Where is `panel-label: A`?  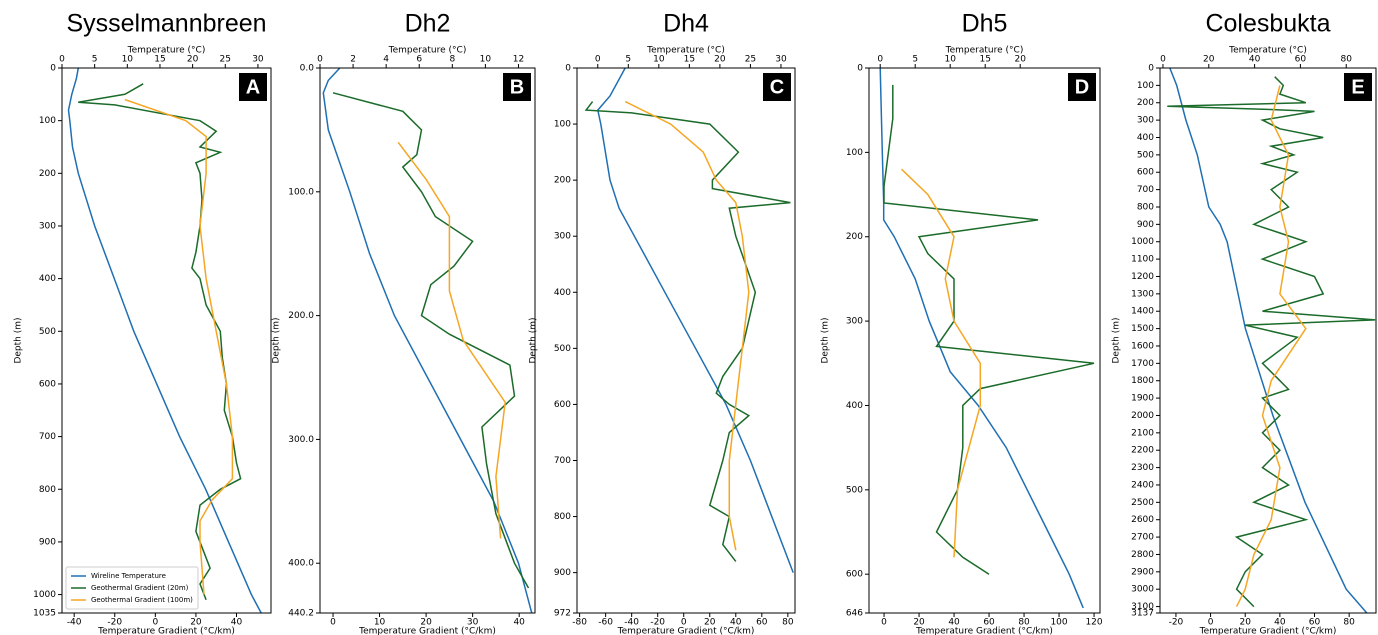 panel-label: A is located at coordinates (253, 87).